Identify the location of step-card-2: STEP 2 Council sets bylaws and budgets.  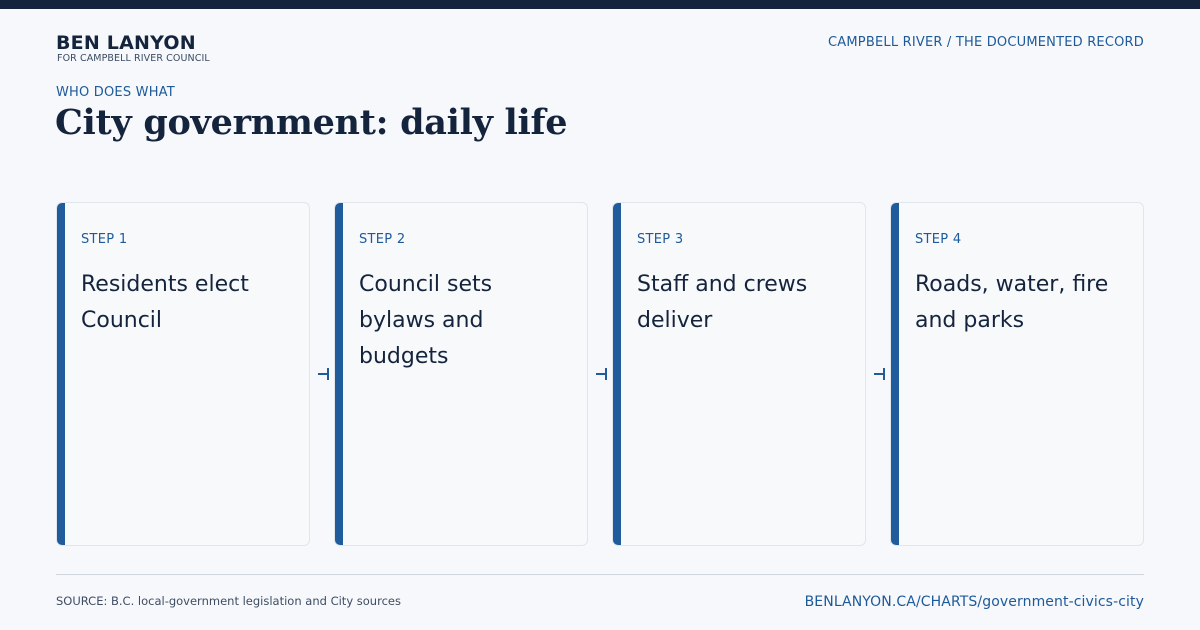
(461, 374).